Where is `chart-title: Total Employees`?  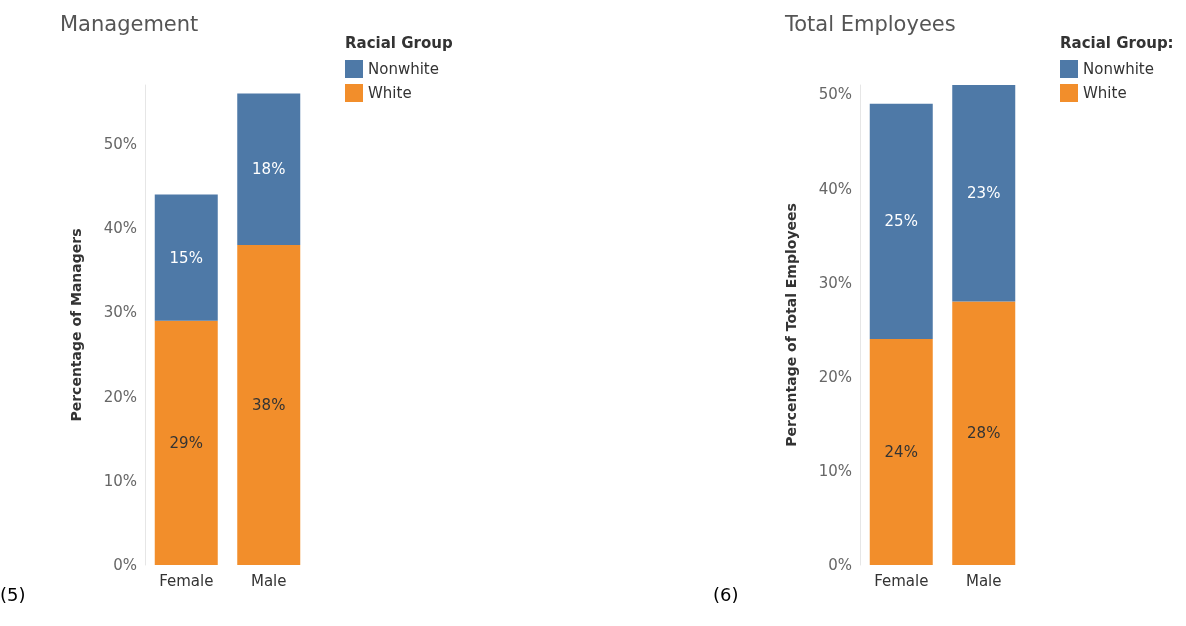 chart-title: Total Employees is located at coordinates (870, 23).